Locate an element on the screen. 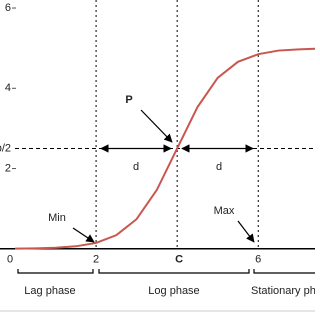 The height and width of the screenshot is (315, 320). y-tick-label: 4 is located at coordinates (8, 88).